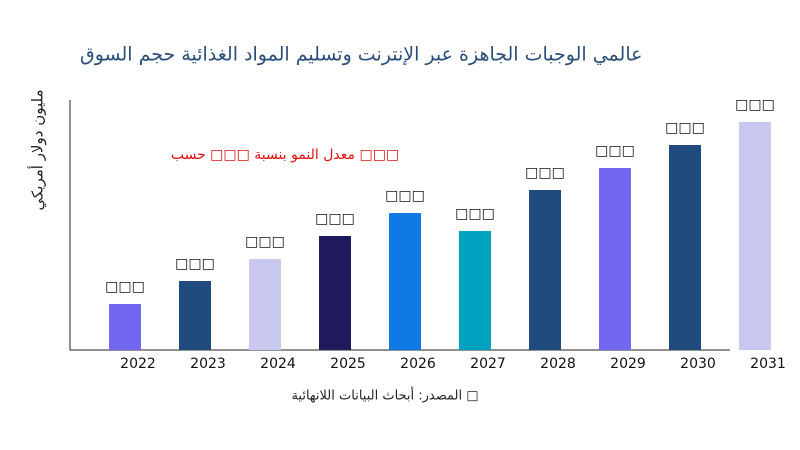 This screenshot has height=450, width=800. I want to click on x-tick-label: 2025, so click(348, 364).